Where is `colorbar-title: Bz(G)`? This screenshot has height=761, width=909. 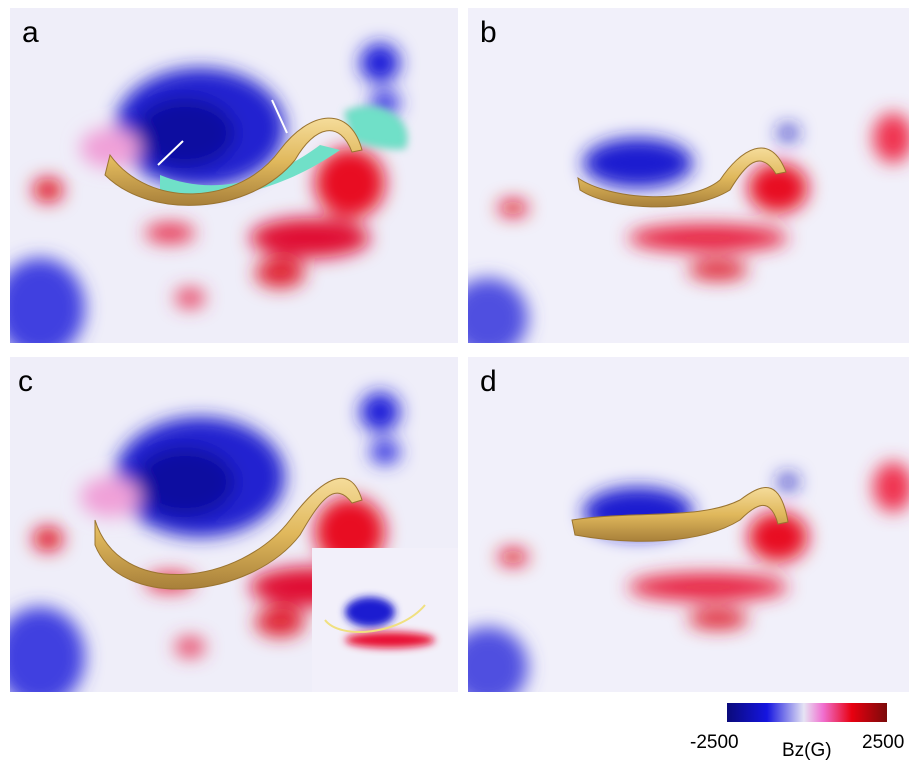
colorbar-title: Bz(G) is located at coordinates (807, 750).